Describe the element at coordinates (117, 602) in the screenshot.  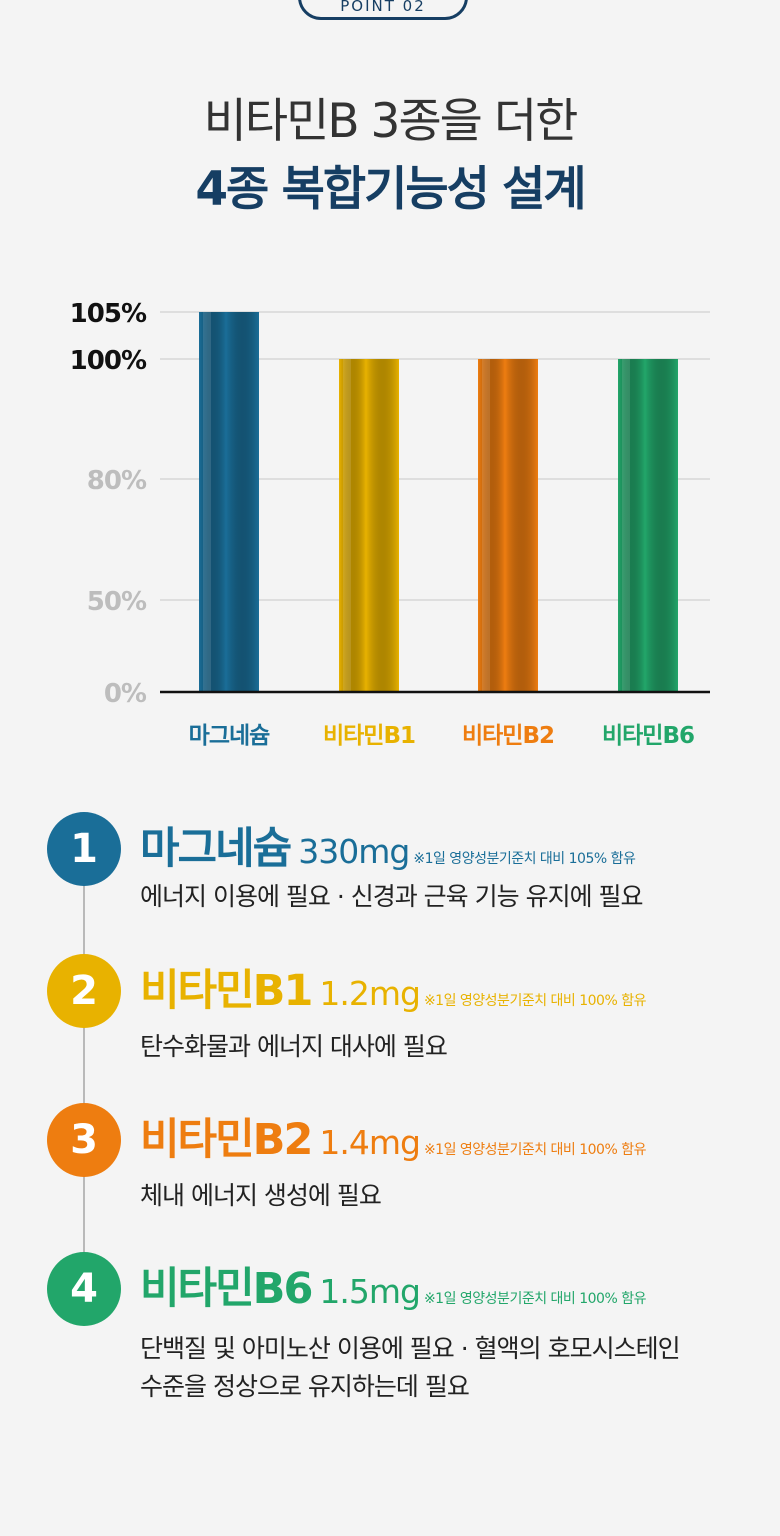
I see `y-tick-label: 50%` at that location.